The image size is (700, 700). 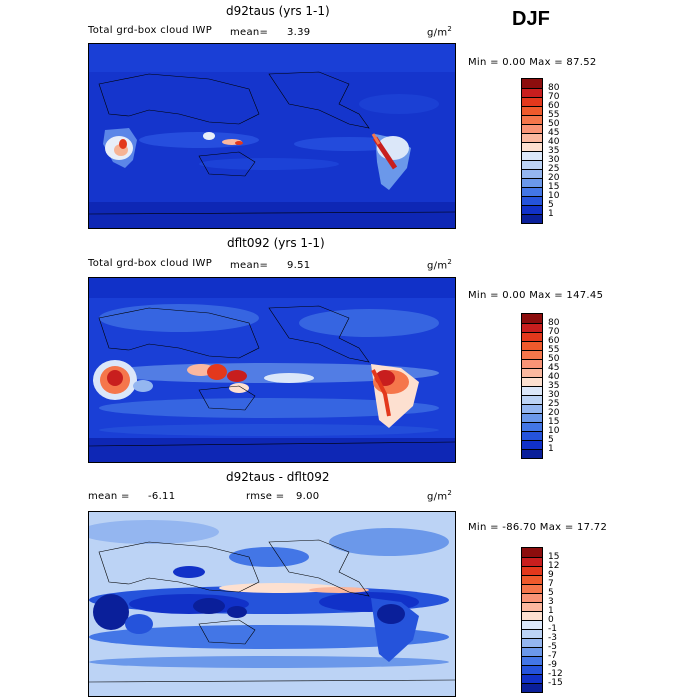 What do you see at coordinates (150, 30) in the screenshot?
I see `panel-1-subtitle: Total grd-box cloud IWP` at bounding box center [150, 30].